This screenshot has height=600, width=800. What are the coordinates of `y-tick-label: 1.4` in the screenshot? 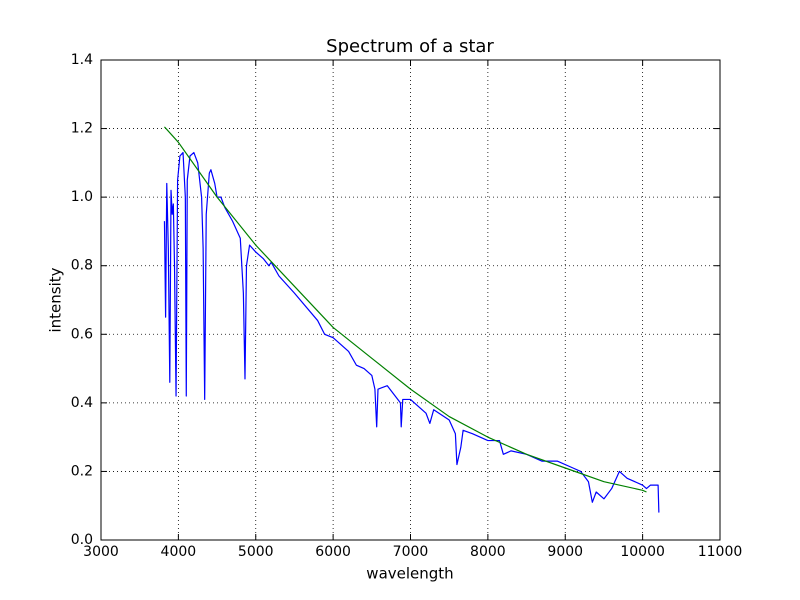 It's located at (82, 60).